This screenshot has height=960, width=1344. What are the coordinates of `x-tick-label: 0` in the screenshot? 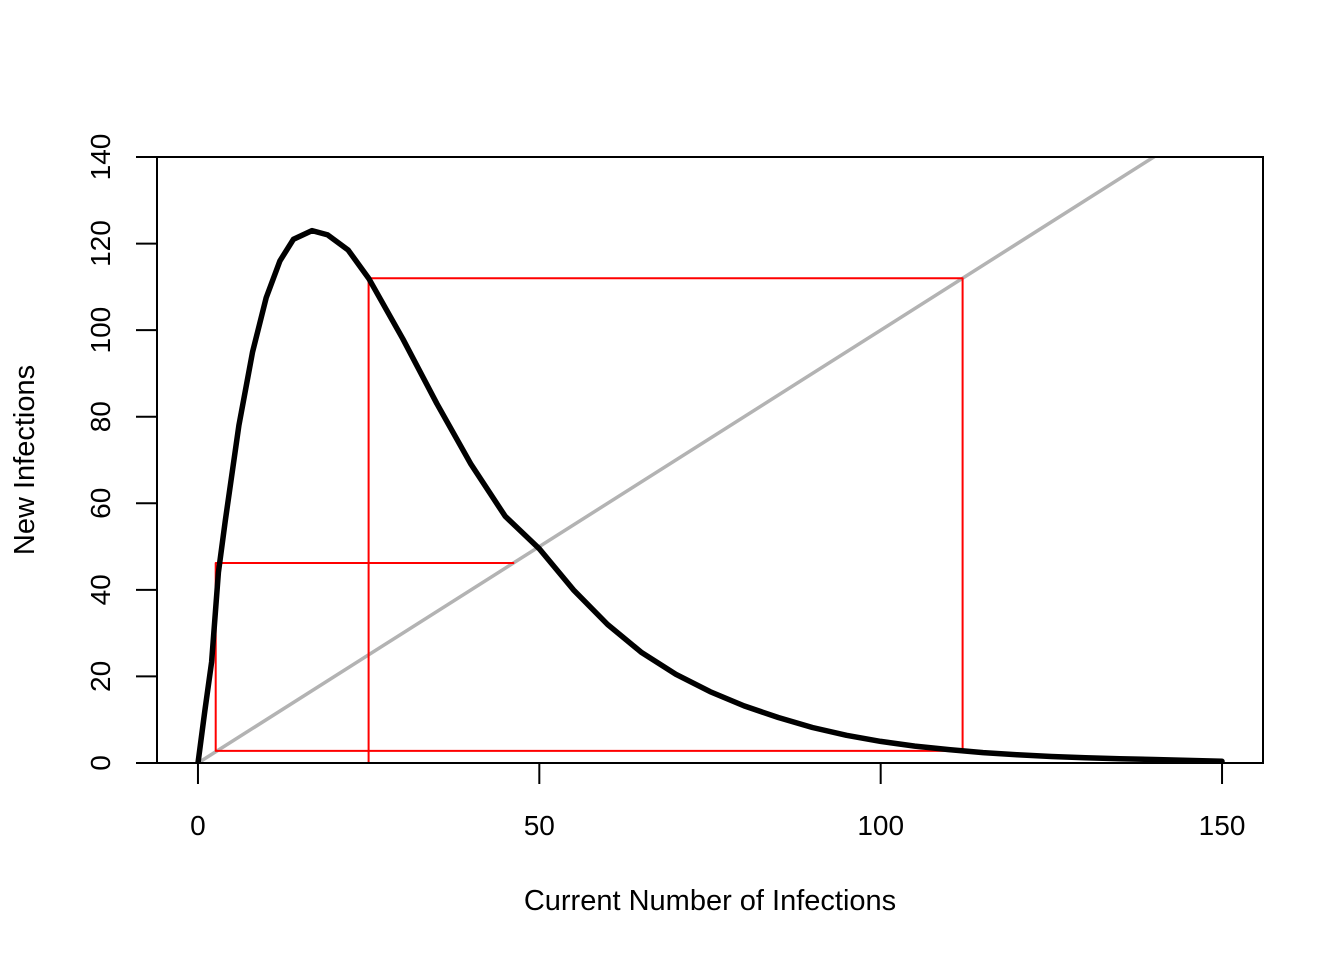 It's located at (198, 825).